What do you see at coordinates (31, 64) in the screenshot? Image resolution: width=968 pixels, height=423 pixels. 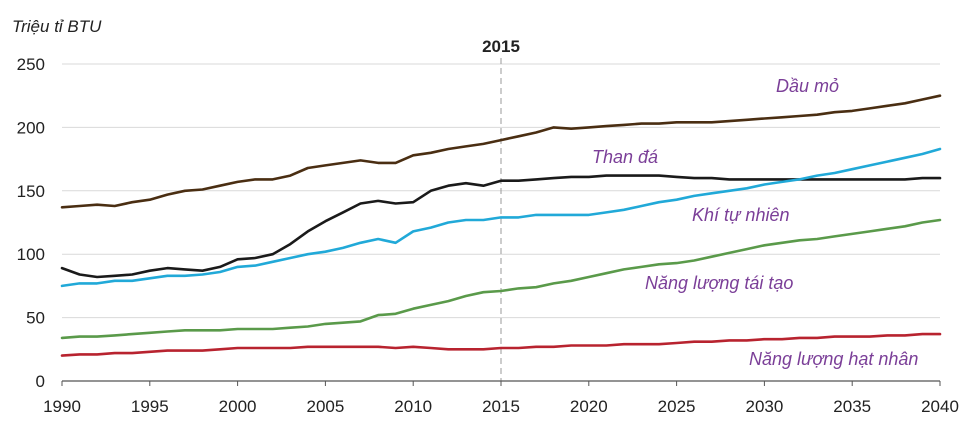 I see `y-tick-label: 250` at bounding box center [31, 64].